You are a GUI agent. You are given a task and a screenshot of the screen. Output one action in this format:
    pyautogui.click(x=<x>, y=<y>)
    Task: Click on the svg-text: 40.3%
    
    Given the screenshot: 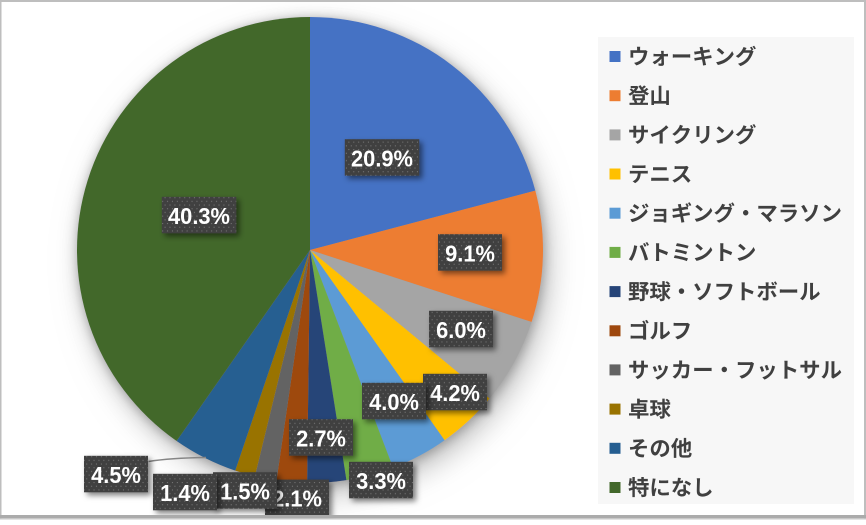 What is the action you would take?
    pyautogui.click(x=199, y=215)
    